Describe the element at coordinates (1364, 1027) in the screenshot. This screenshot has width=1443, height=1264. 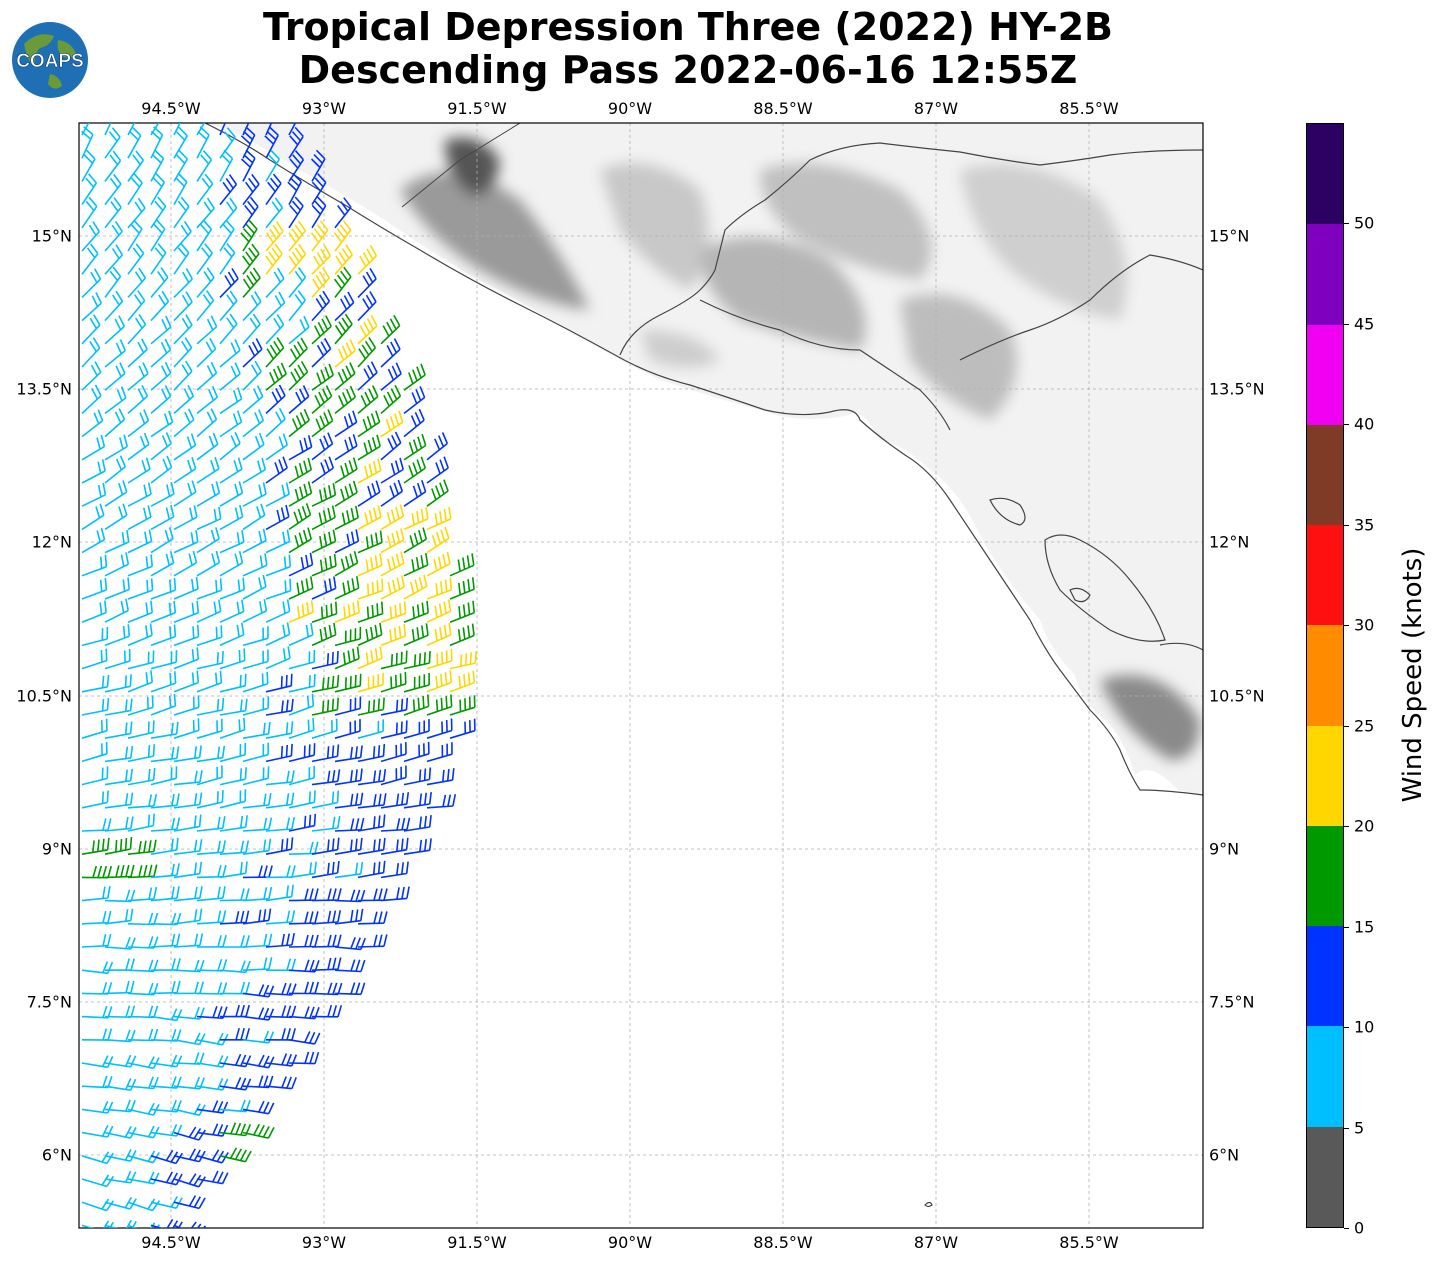
I see `colorbar-tick-label: 10` at that location.